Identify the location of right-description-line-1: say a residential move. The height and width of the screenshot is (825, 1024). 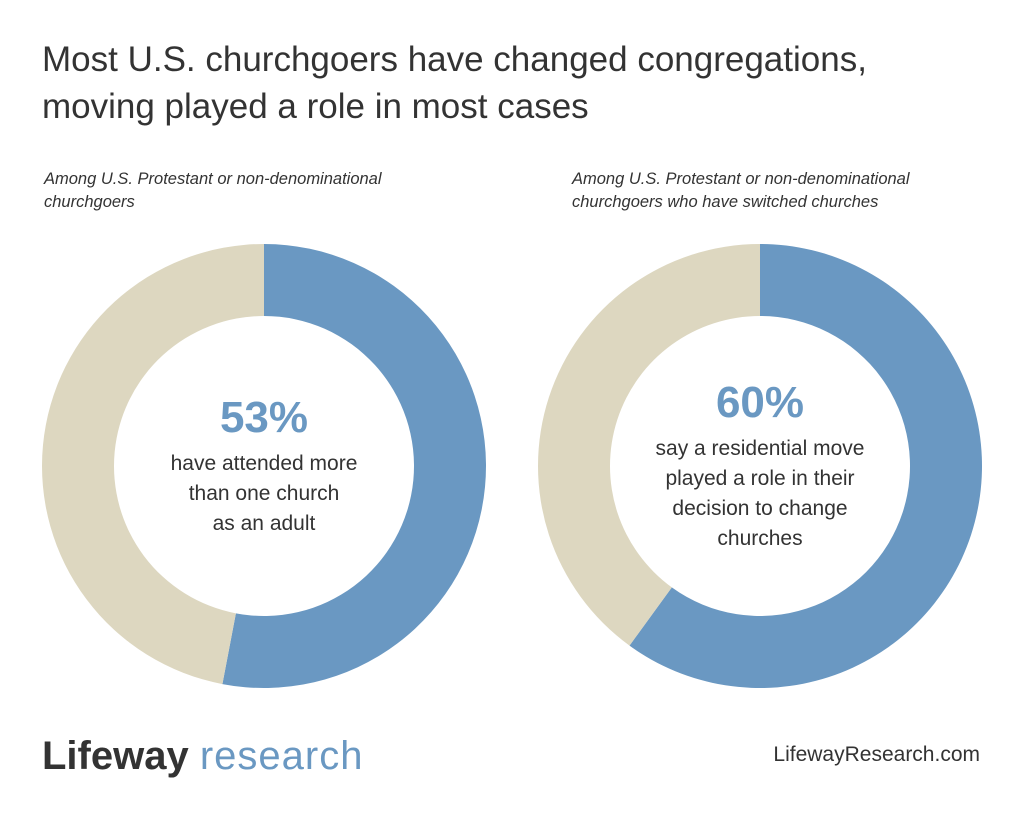
(760, 448).